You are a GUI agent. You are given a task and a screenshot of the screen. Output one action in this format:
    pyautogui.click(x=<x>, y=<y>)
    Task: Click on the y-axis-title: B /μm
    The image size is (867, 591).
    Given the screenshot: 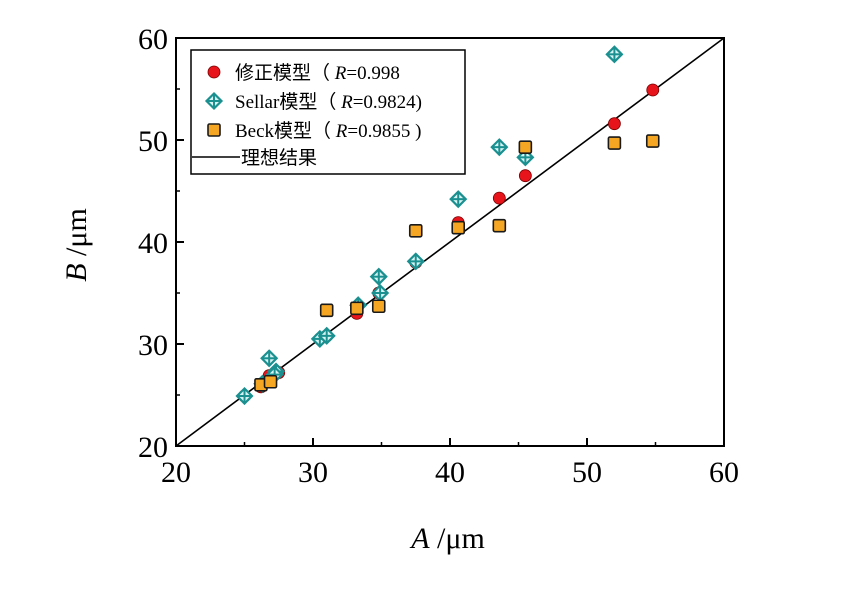 What is the action you would take?
    pyautogui.click(x=76, y=245)
    